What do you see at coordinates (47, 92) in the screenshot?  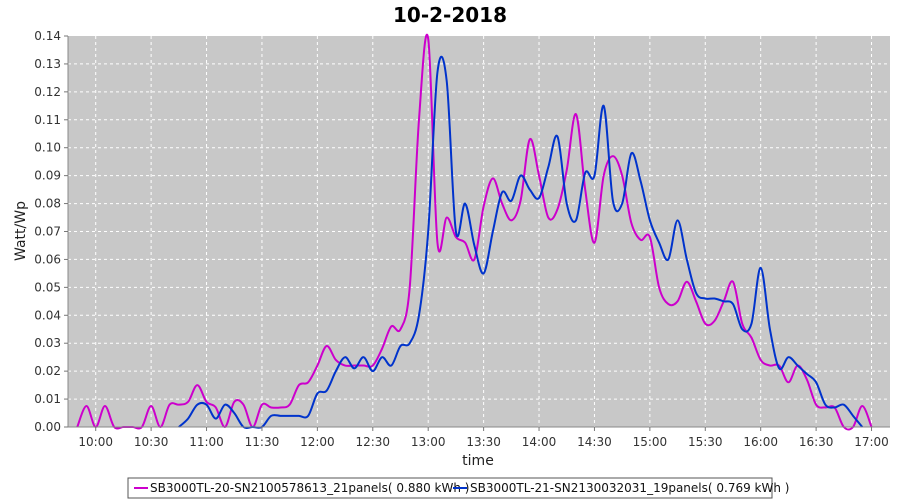 I see `y-tick-label: 0.12` at bounding box center [47, 92].